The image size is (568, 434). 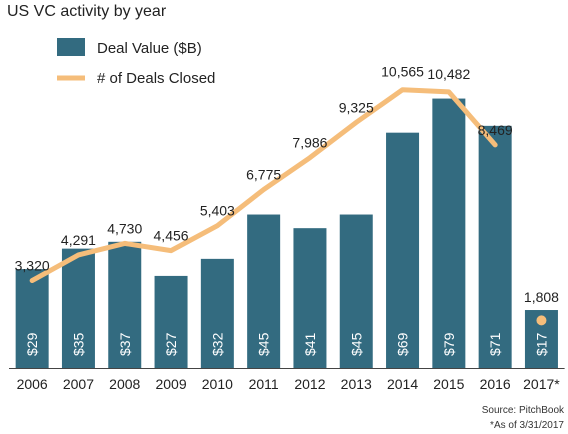 I want to click on bar-2014, so click(x=403, y=250).